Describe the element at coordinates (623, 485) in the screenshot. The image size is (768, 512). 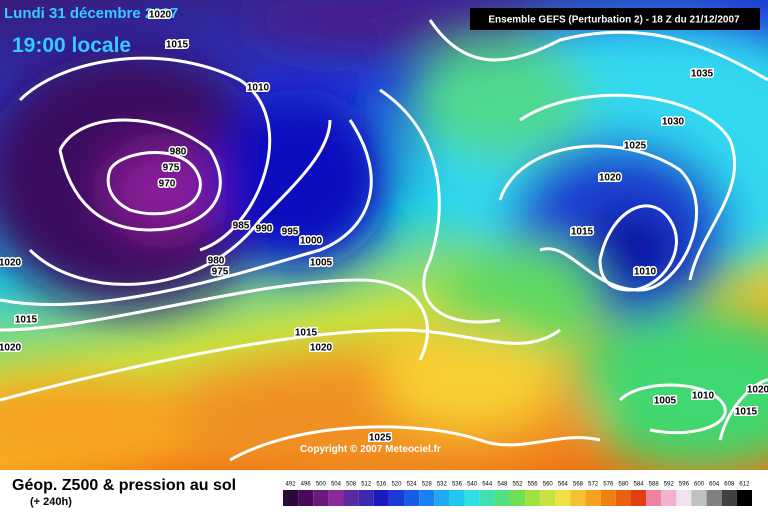
I see `scale-label: 580` at that location.